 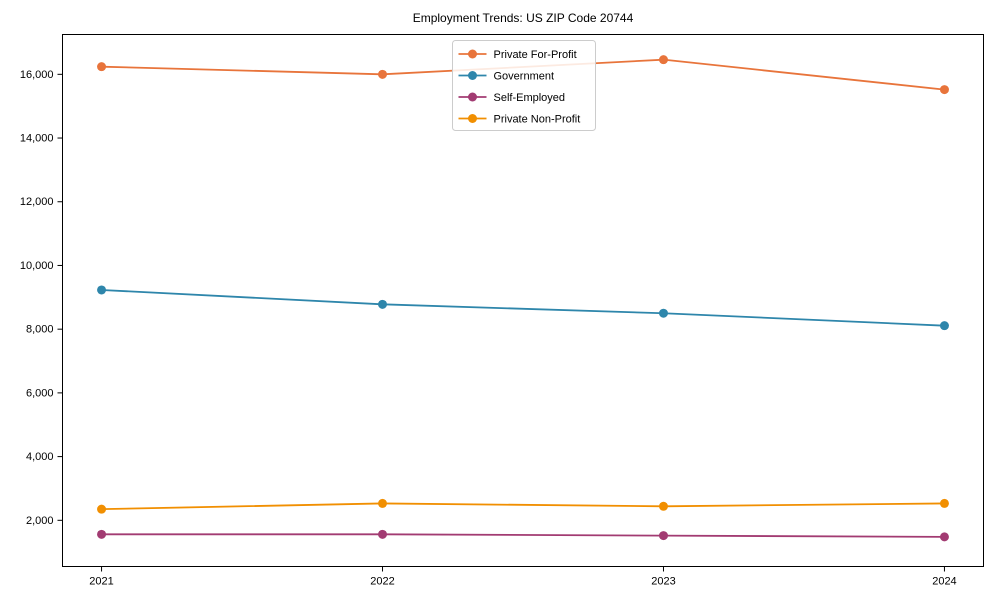 I want to click on legend-label: Private For-Profit, so click(x=535, y=55).